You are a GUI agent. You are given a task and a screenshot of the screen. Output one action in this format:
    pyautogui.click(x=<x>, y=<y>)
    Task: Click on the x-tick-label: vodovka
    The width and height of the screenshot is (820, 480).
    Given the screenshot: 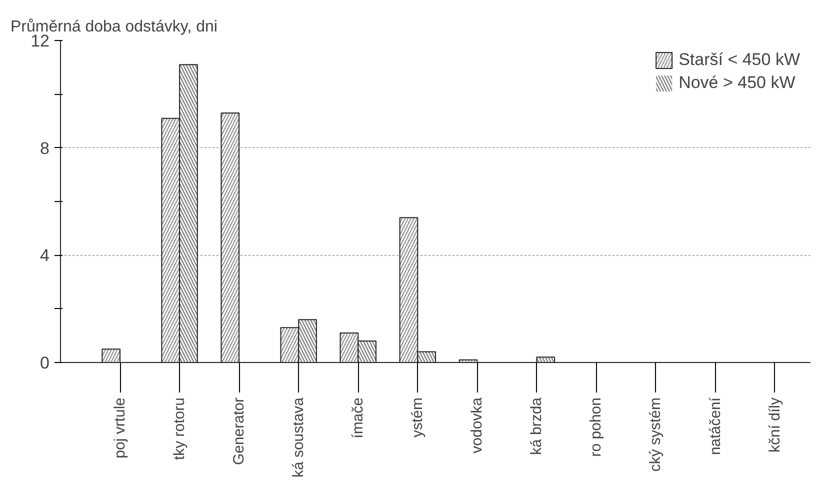 What is the action you would take?
    pyautogui.click(x=477, y=425)
    